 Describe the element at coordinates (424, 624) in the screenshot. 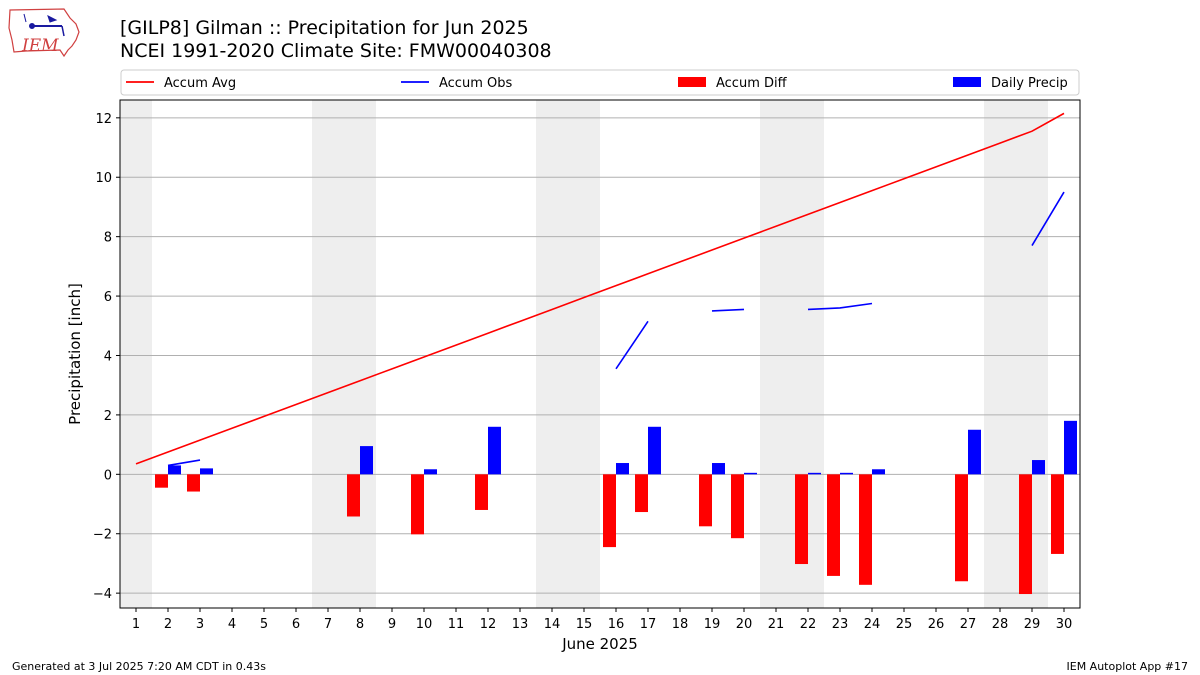

I see `x-tick-label: 10` at that location.